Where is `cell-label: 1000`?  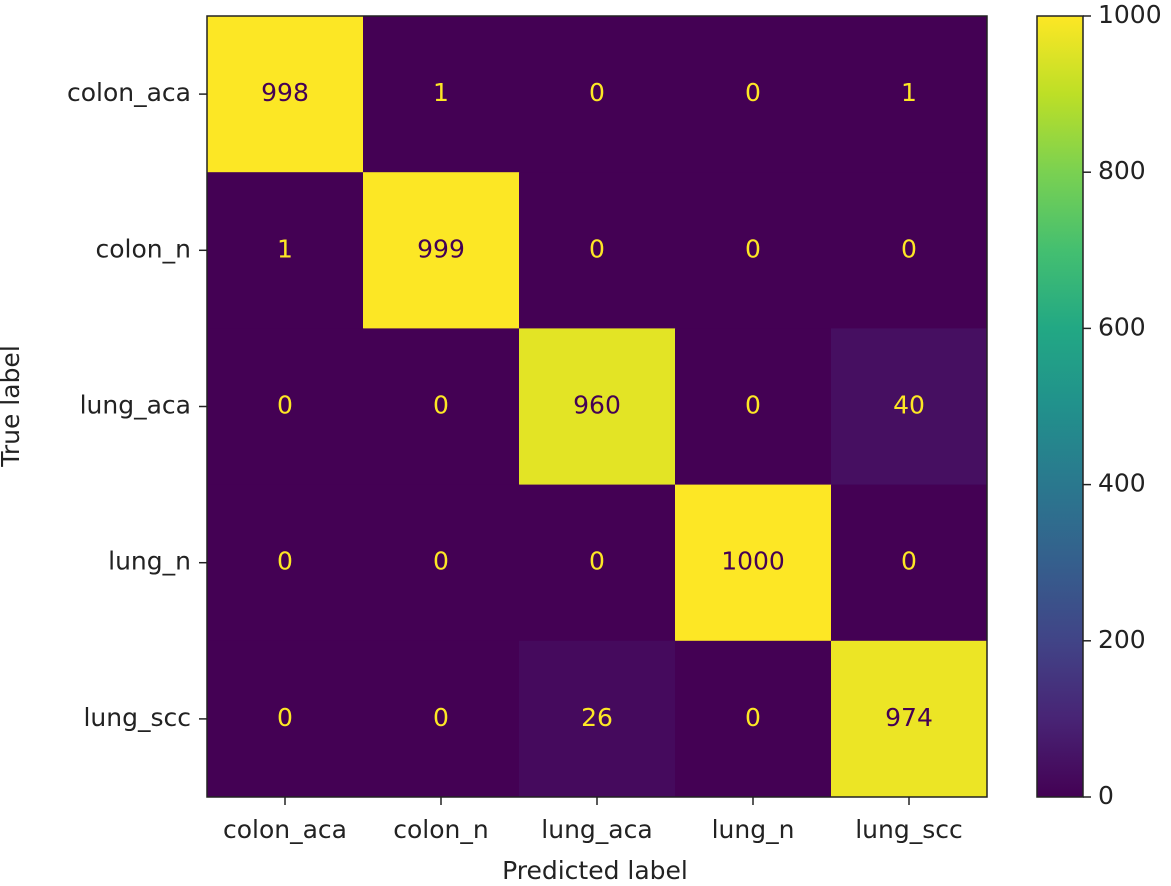
cell-label: 1000 is located at coordinates (753, 561).